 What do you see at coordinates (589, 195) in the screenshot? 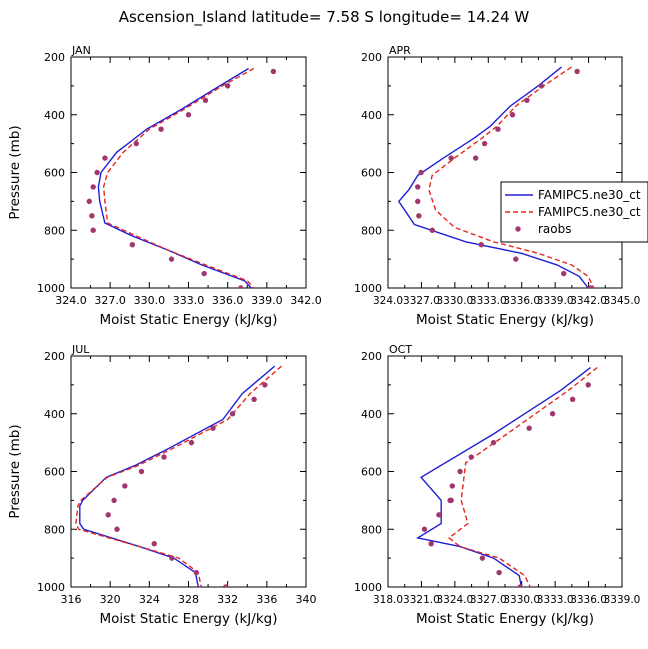
I see `legend-label: FAMIPC5.ne30_ct` at bounding box center [589, 195].